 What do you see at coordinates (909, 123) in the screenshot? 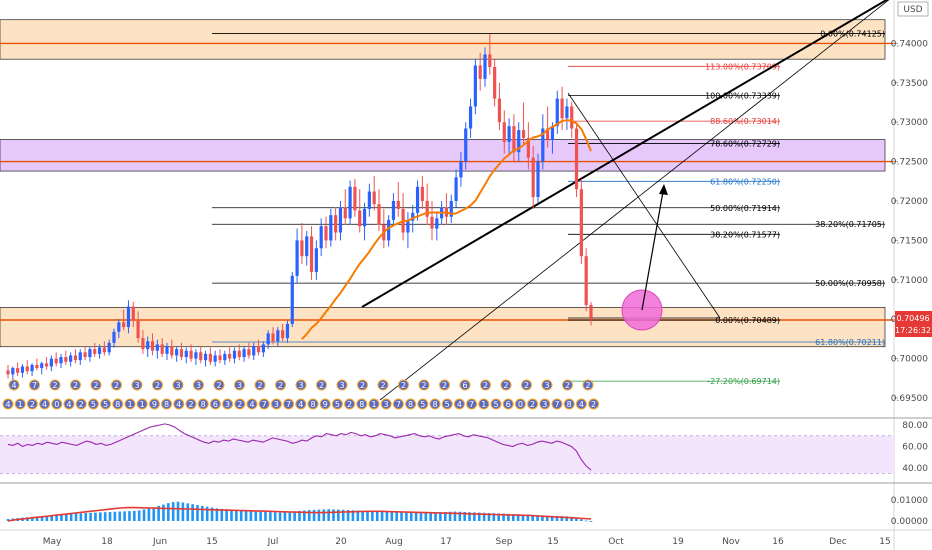
I see `price-tick-label: 0.73000` at bounding box center [909, 123].